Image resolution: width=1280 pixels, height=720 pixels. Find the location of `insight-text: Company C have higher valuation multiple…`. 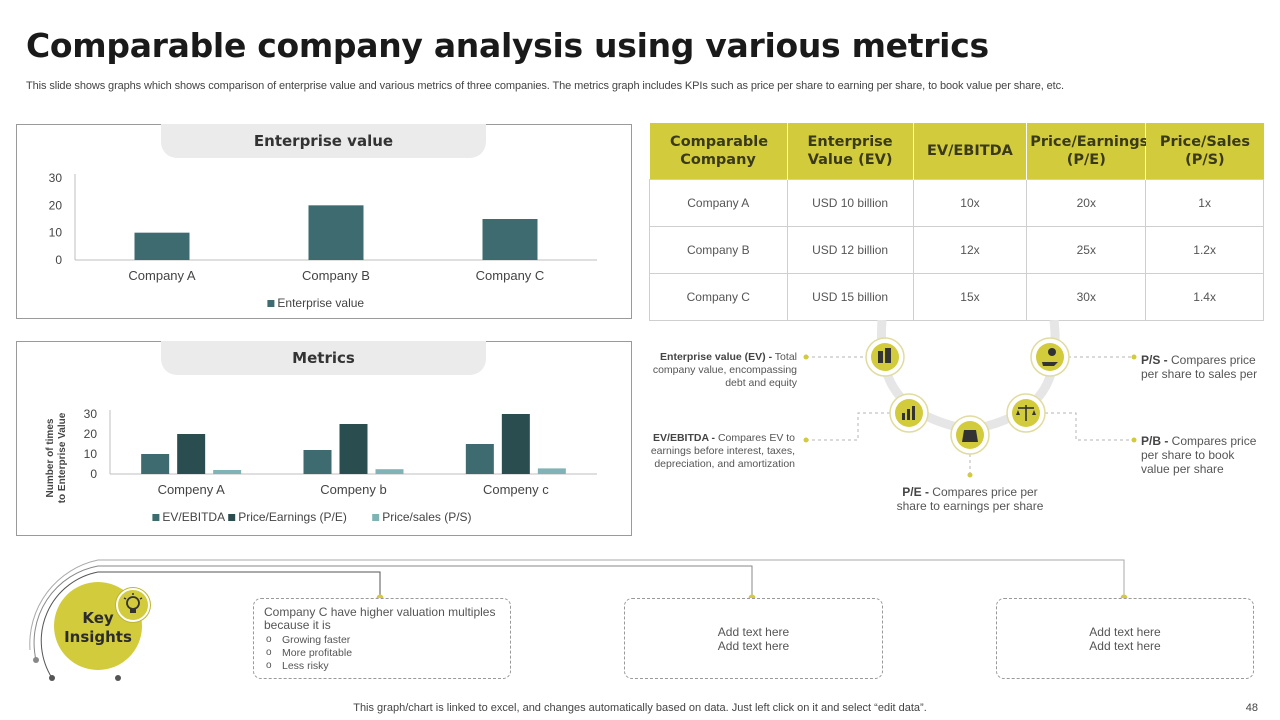

insight-text: Company C have higher valuation multiple… is located at coordinates (380, 618).